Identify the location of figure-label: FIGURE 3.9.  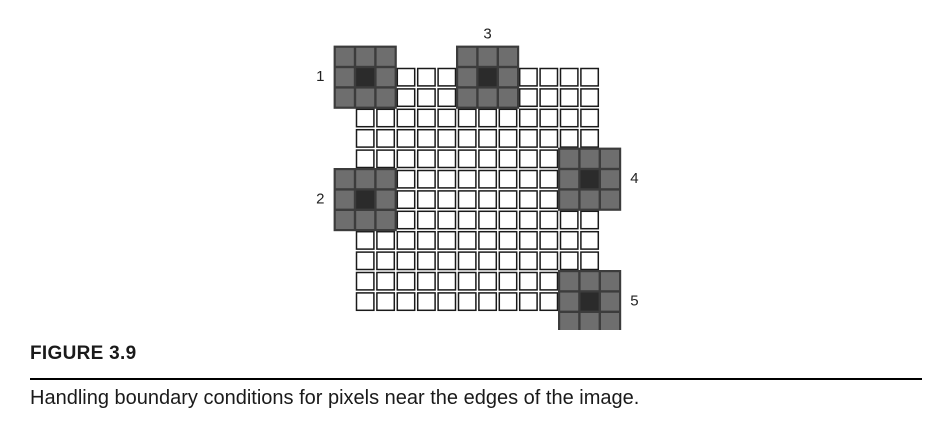
(83, 353).